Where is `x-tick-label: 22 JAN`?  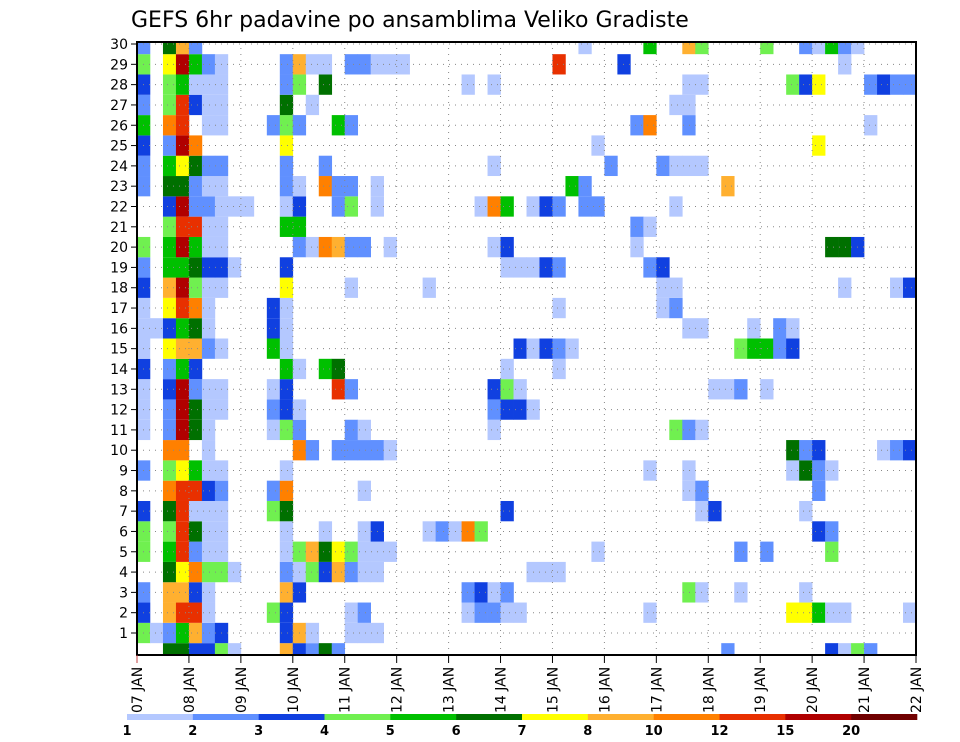
x-tick-label: 22 JAN is located at coordinates (917, 690).